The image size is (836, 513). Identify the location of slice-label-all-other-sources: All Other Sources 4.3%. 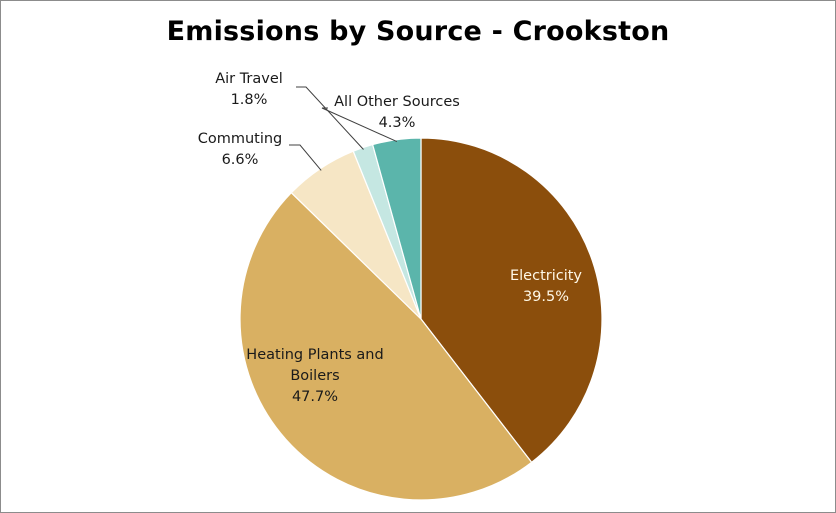
(397, 112).